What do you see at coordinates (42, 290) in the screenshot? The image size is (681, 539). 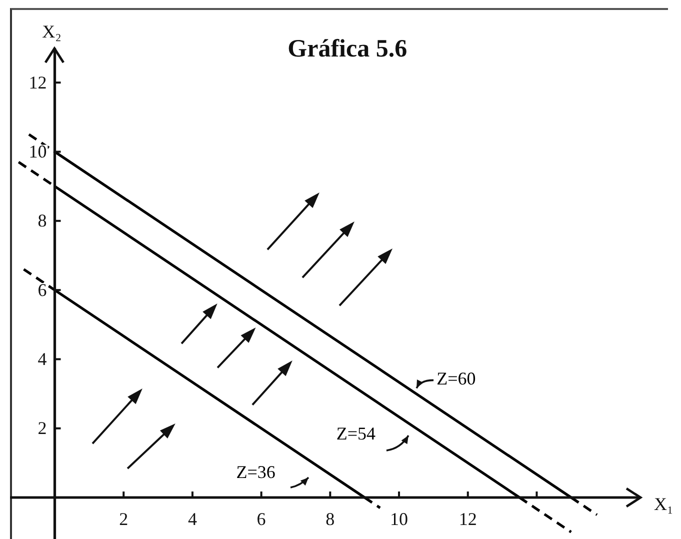 I see `y-tick-label: 6` at bounding box center [42, 290].